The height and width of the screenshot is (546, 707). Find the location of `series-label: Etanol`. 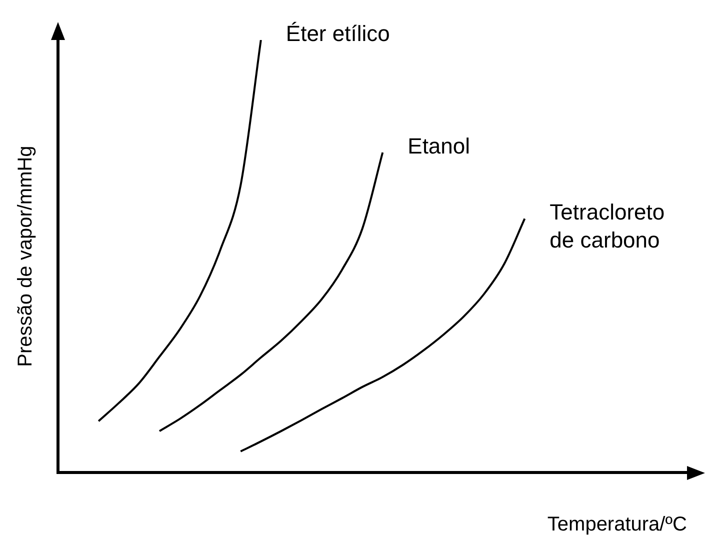

series-label: Etanol is located at coordinates (439, 146).